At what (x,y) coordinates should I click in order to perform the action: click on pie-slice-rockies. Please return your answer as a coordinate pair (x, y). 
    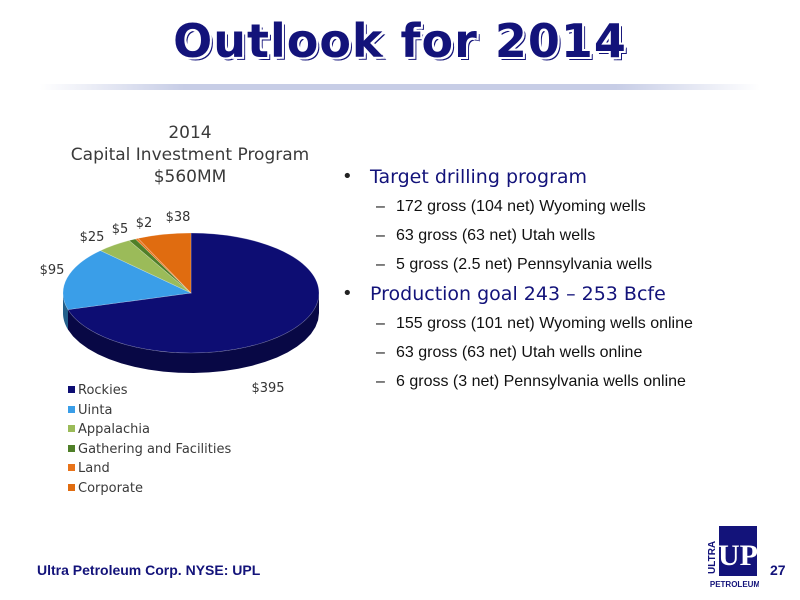
    Looking at the image, I should click on (193, 293).